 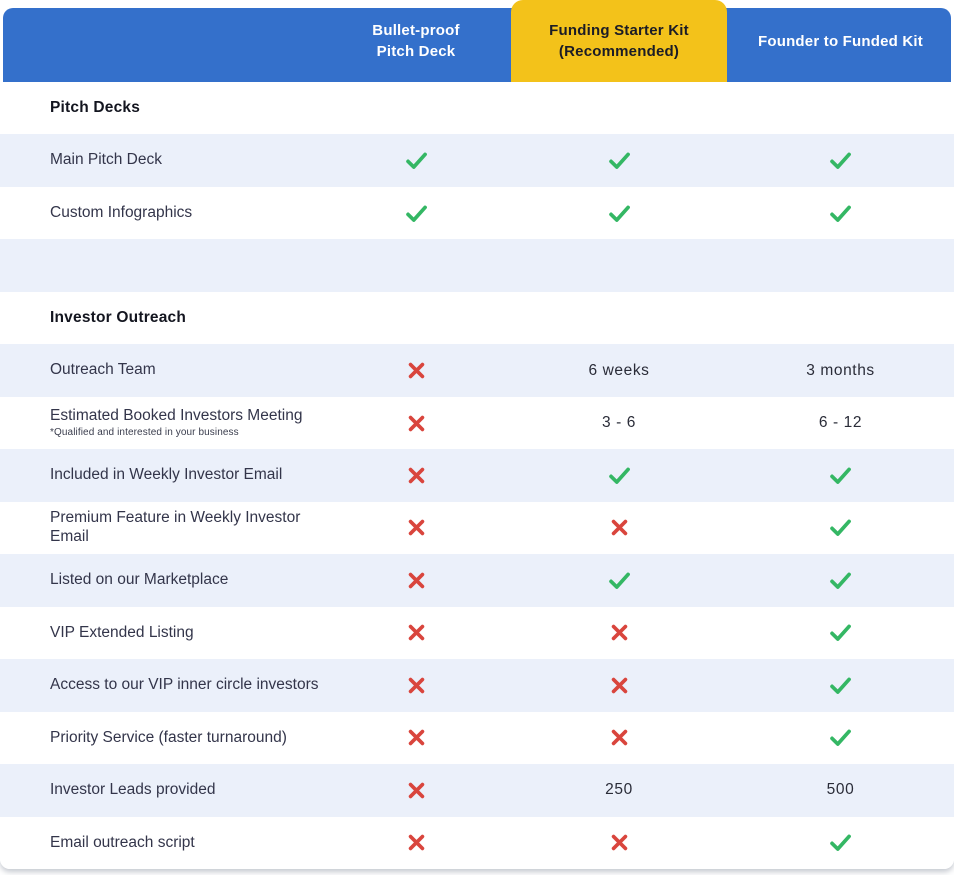 I want to click on feature-row: Premium Feature in Weekly Investor Email, so click(x=477, y=528).